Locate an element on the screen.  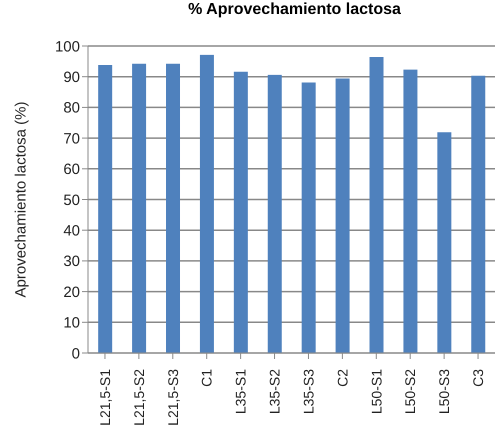
x-tick-label: L35-S1 is located at coordinates (240, 391).